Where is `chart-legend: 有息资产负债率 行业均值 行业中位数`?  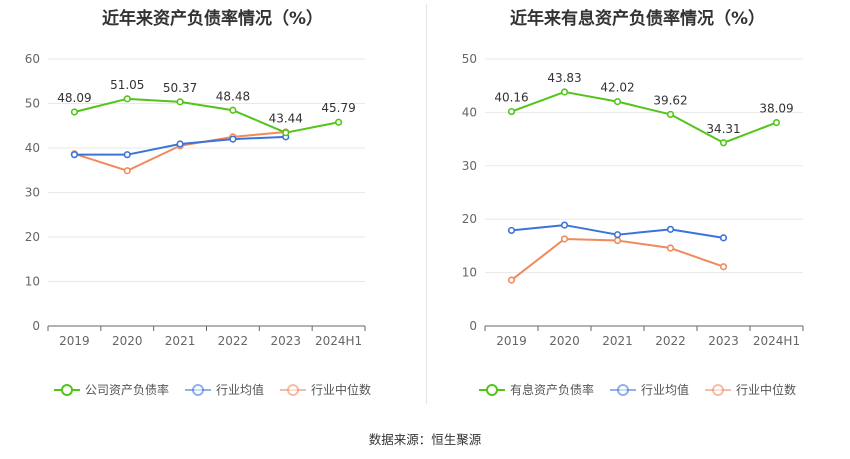
chart-legend: 有息资产负债率 行业均值 行业中位数 is located at coordinates (637, 389).